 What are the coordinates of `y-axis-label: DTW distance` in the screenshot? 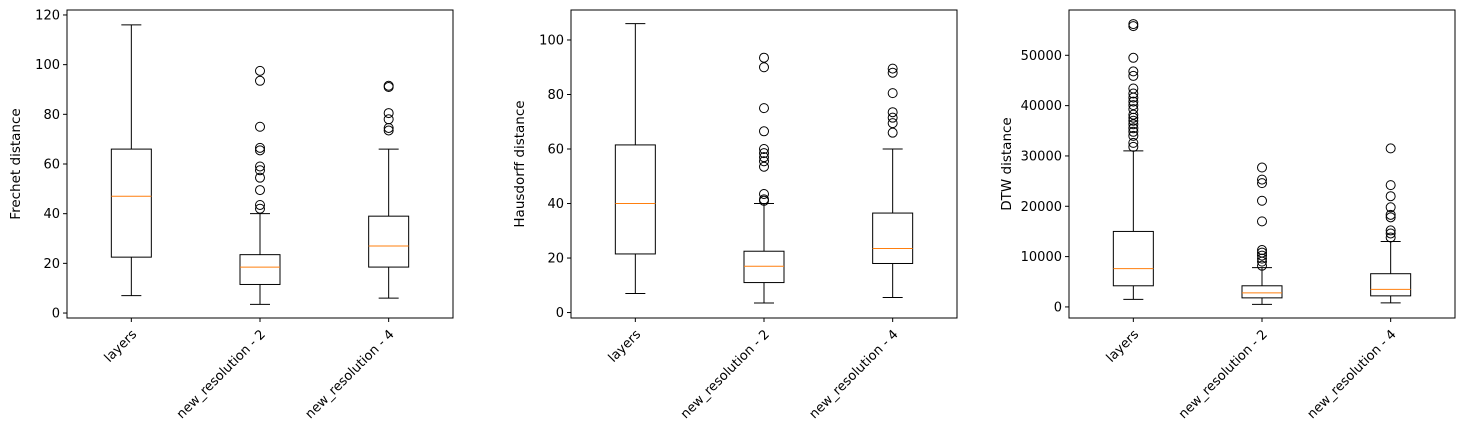 It's located at (1007, 164).